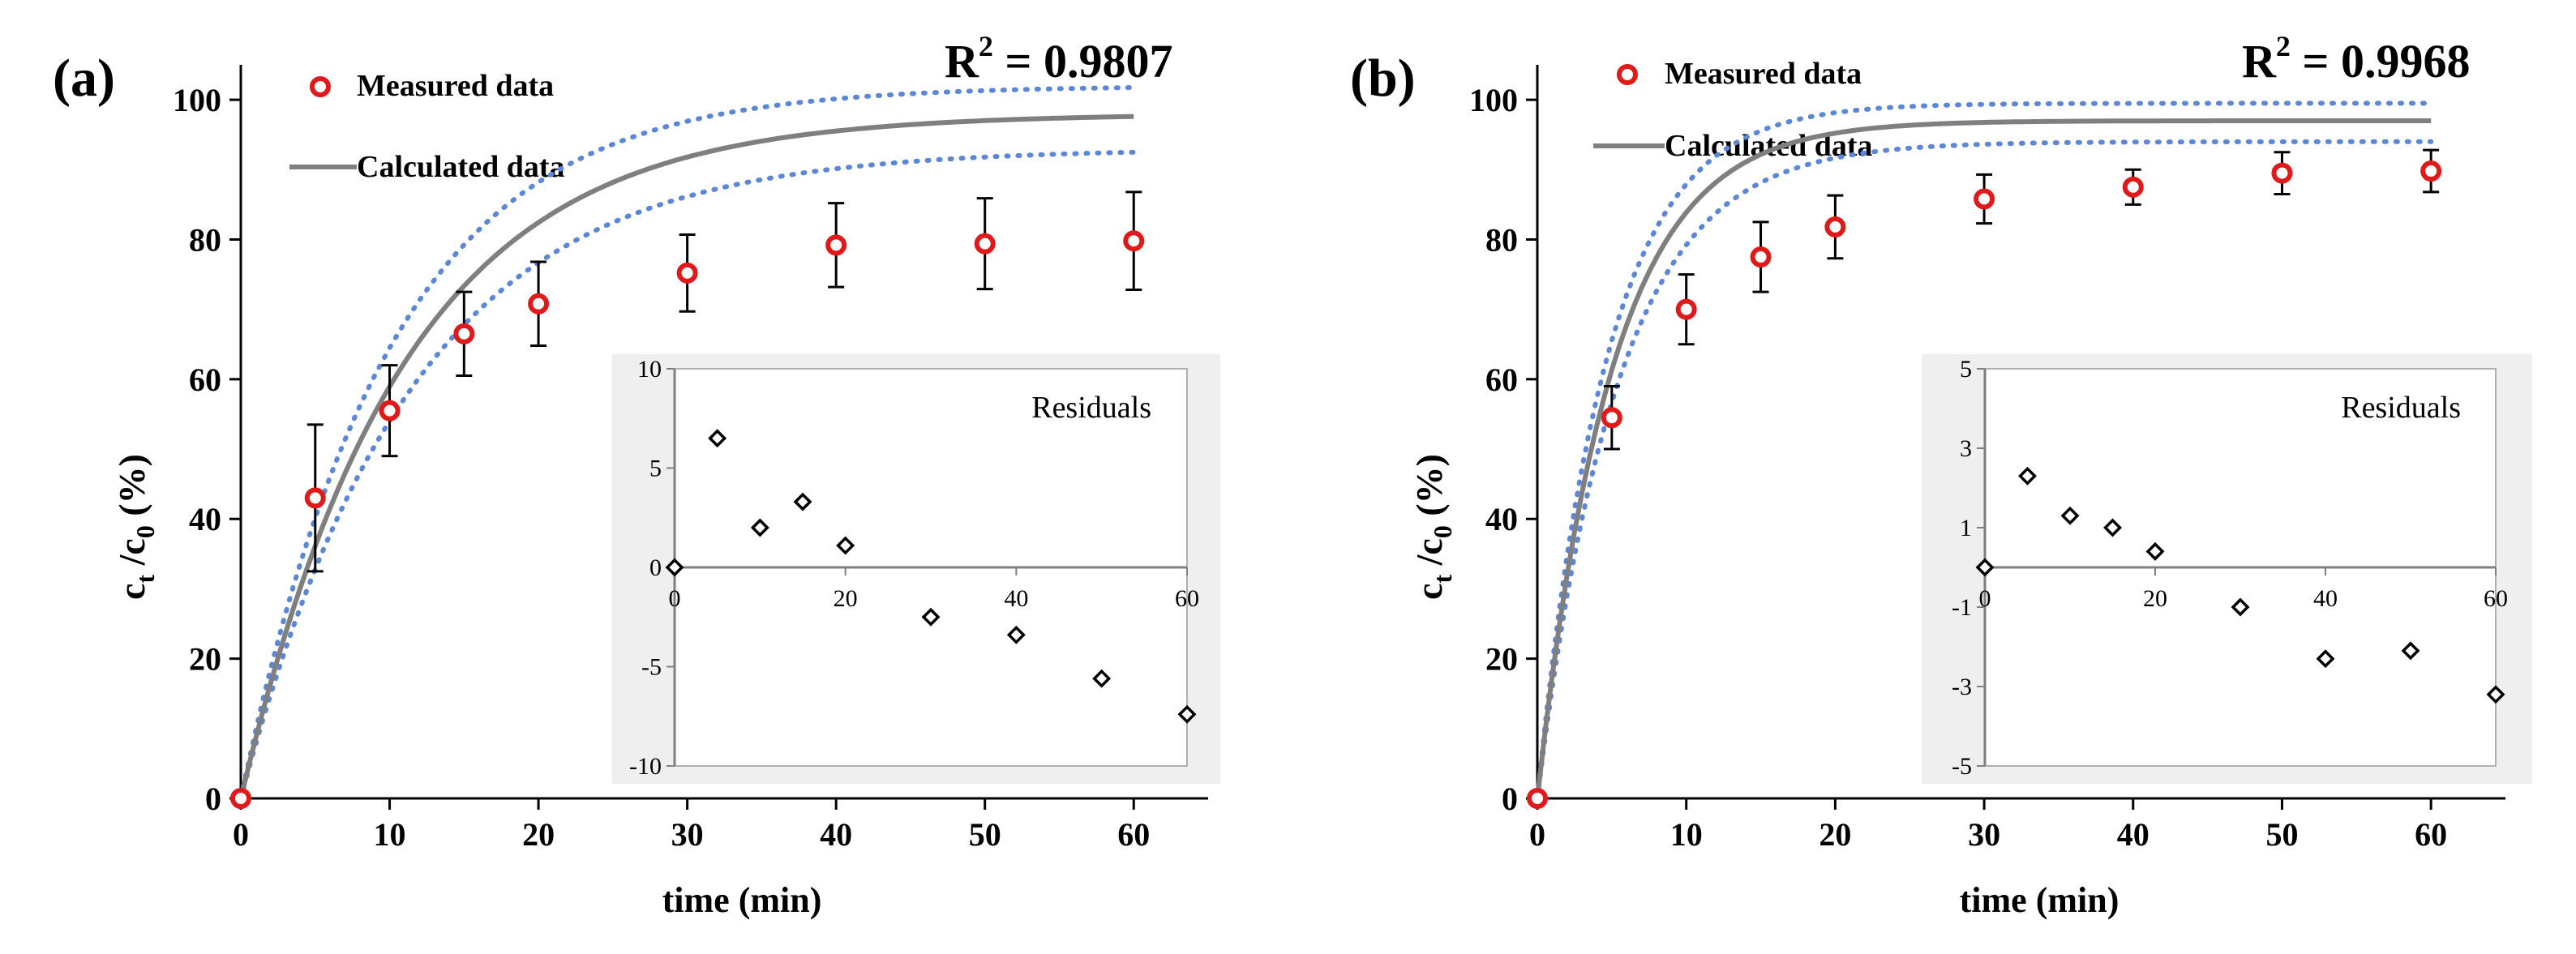  Describe the element at coordinates (390, 834) in the screenshot. I see `x-tick-label: 10` at that location.